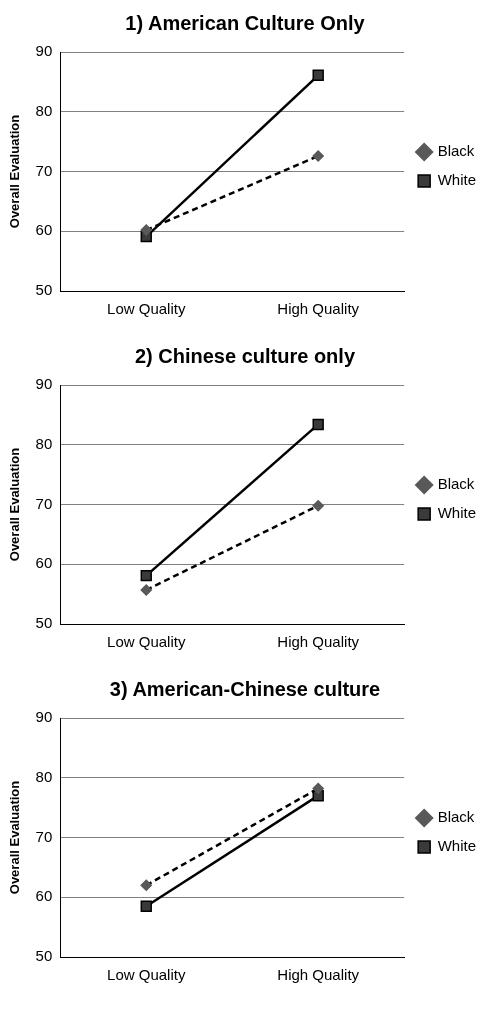 The height and width of the screenshot is (1019, 490). I want to click on chart-title: 1) American Culture Only, so click(245, 22).